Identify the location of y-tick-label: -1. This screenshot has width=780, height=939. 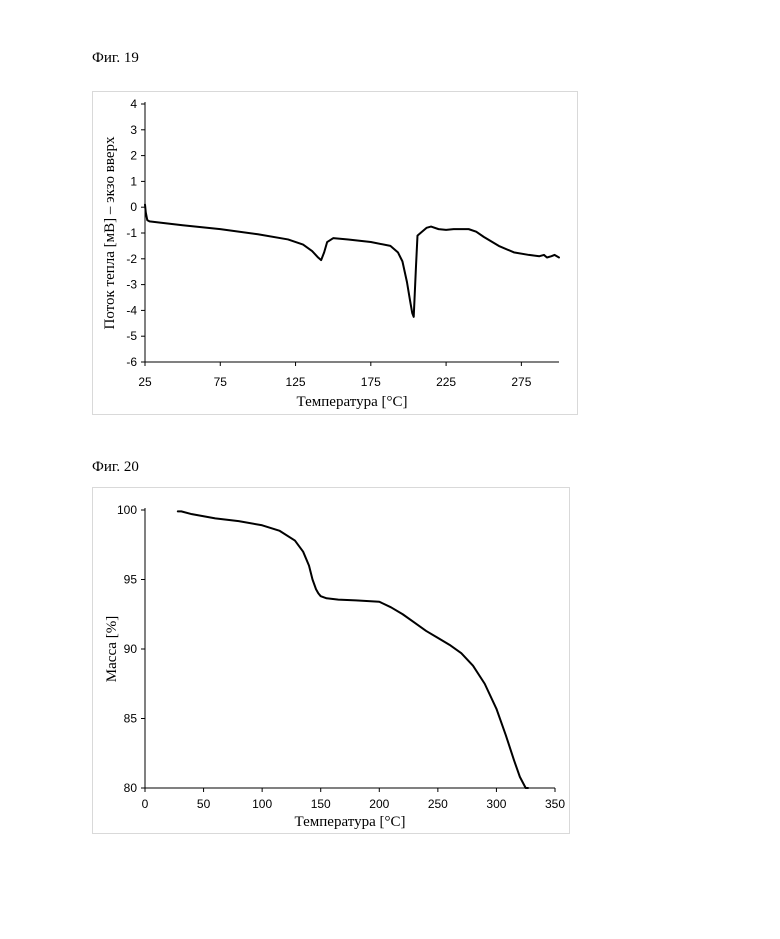
(131, 233).